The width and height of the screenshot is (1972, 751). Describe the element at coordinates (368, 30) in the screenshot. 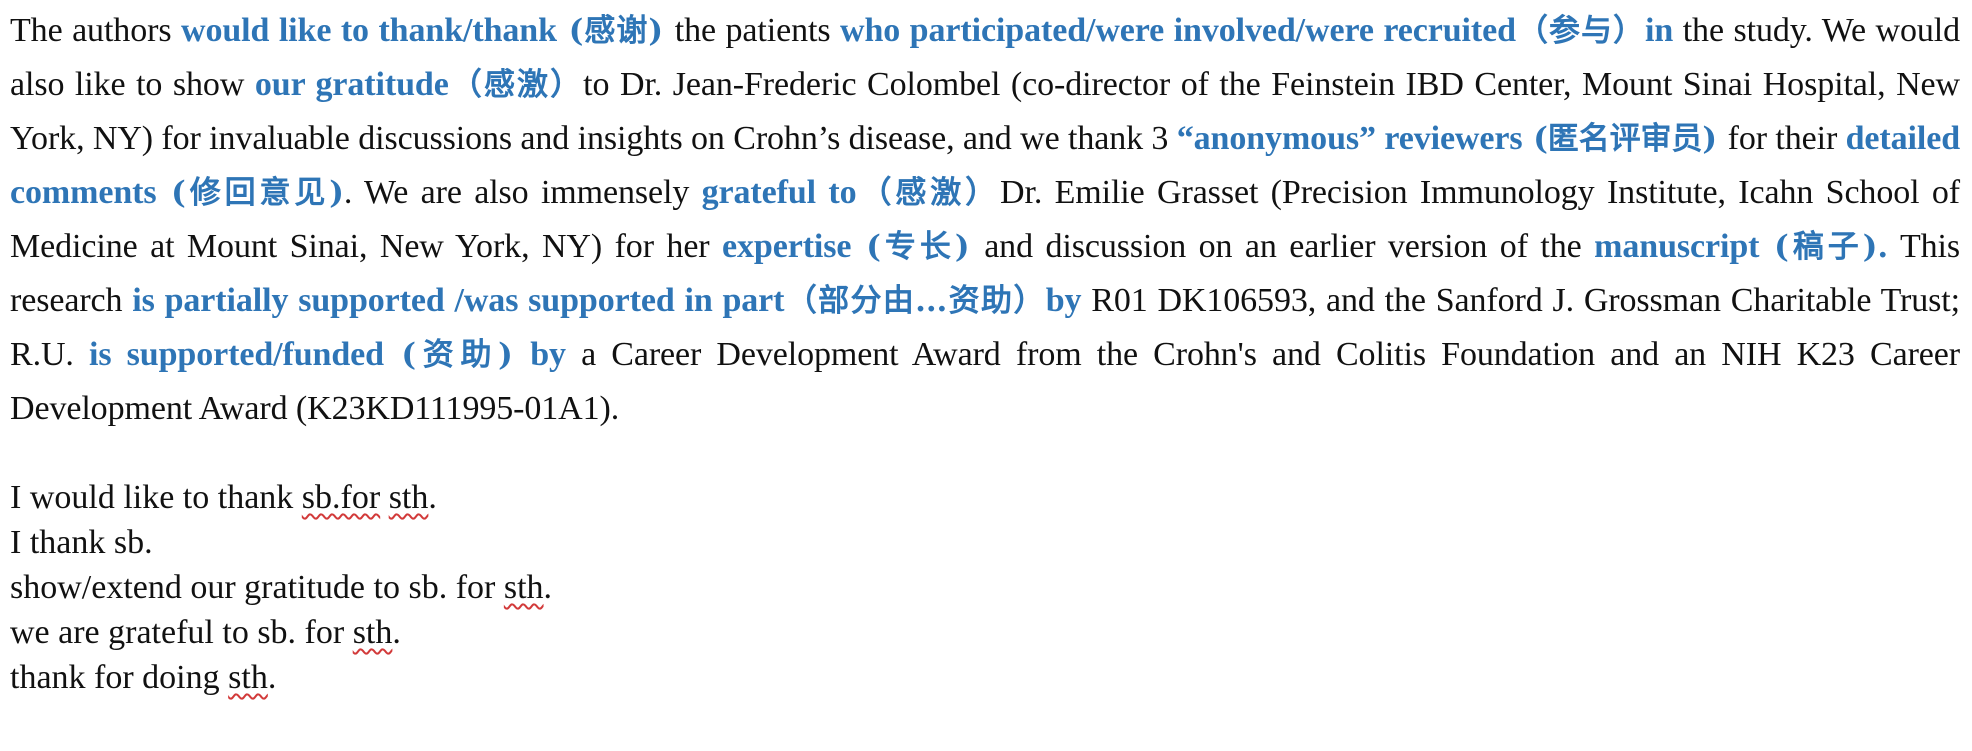

I see `highlighted-phrase: would like to thank/thank` at that location.